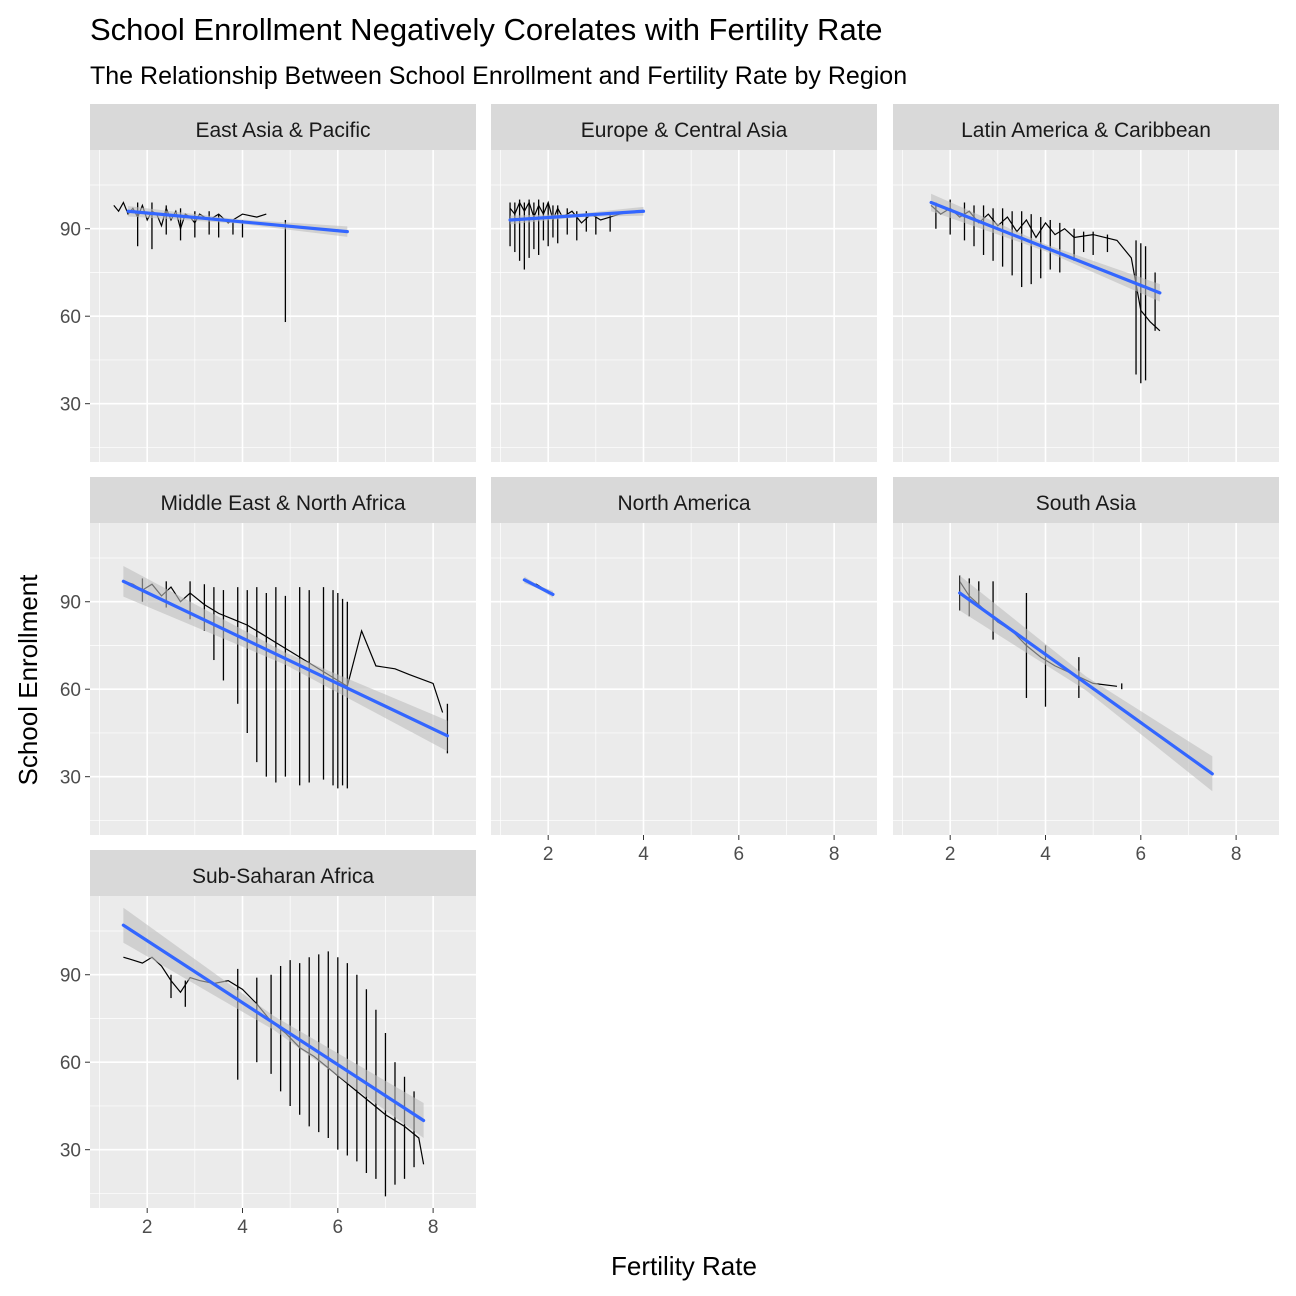  I want to click on facet-panel: Sub-Saharan Africa 30 60 90 2 4 6 8, so click(268, 1044).